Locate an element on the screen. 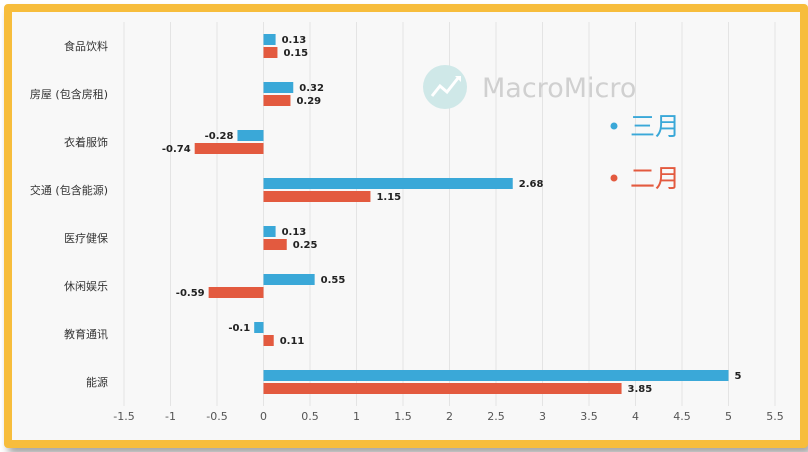 The height and width of the screenshot is (452, 808). data-label: -0.74 is located at coordinates (176, 149).